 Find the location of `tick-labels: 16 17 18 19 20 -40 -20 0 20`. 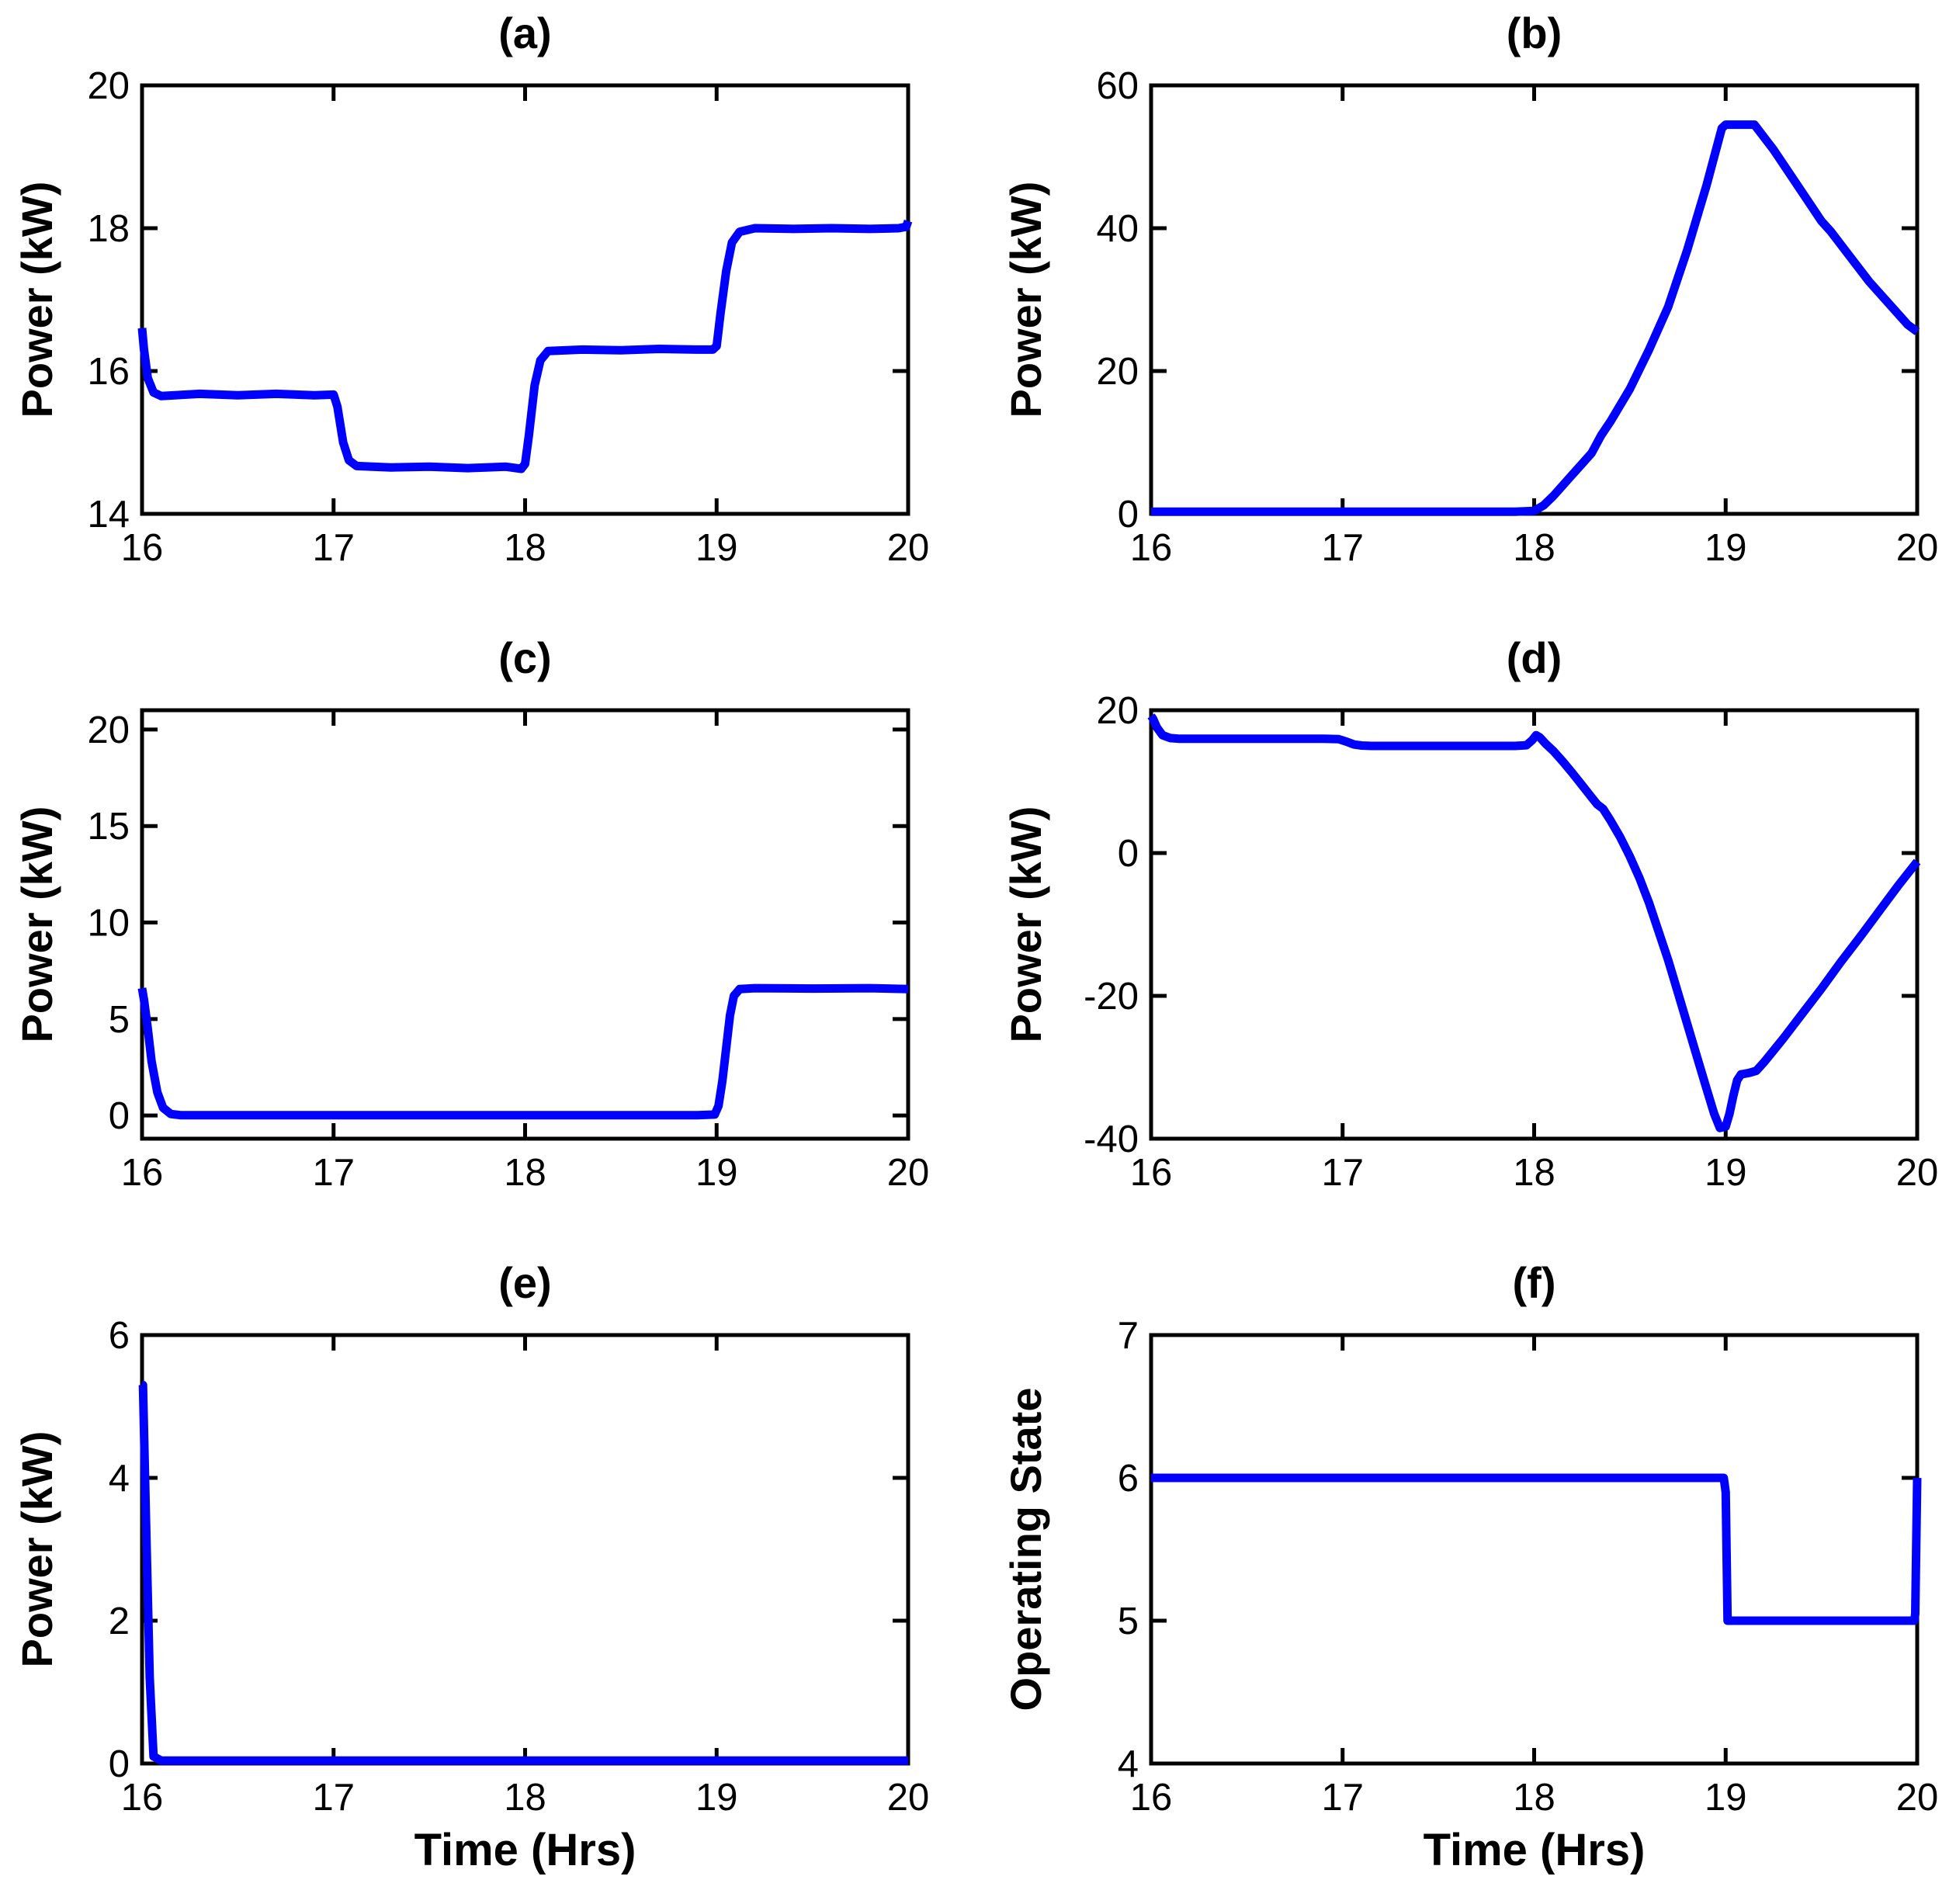

tick-labels: 16 17 18 19 20 -40 -20 0 20 is located at coordinates (1511, 942).